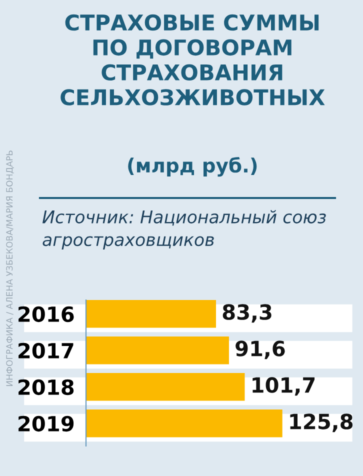 The width and height of the screenshot is (363, 476). Describe the element at coordinates (46, 387) in the screenshot. I see `y-tick-label: 2018` at that location.